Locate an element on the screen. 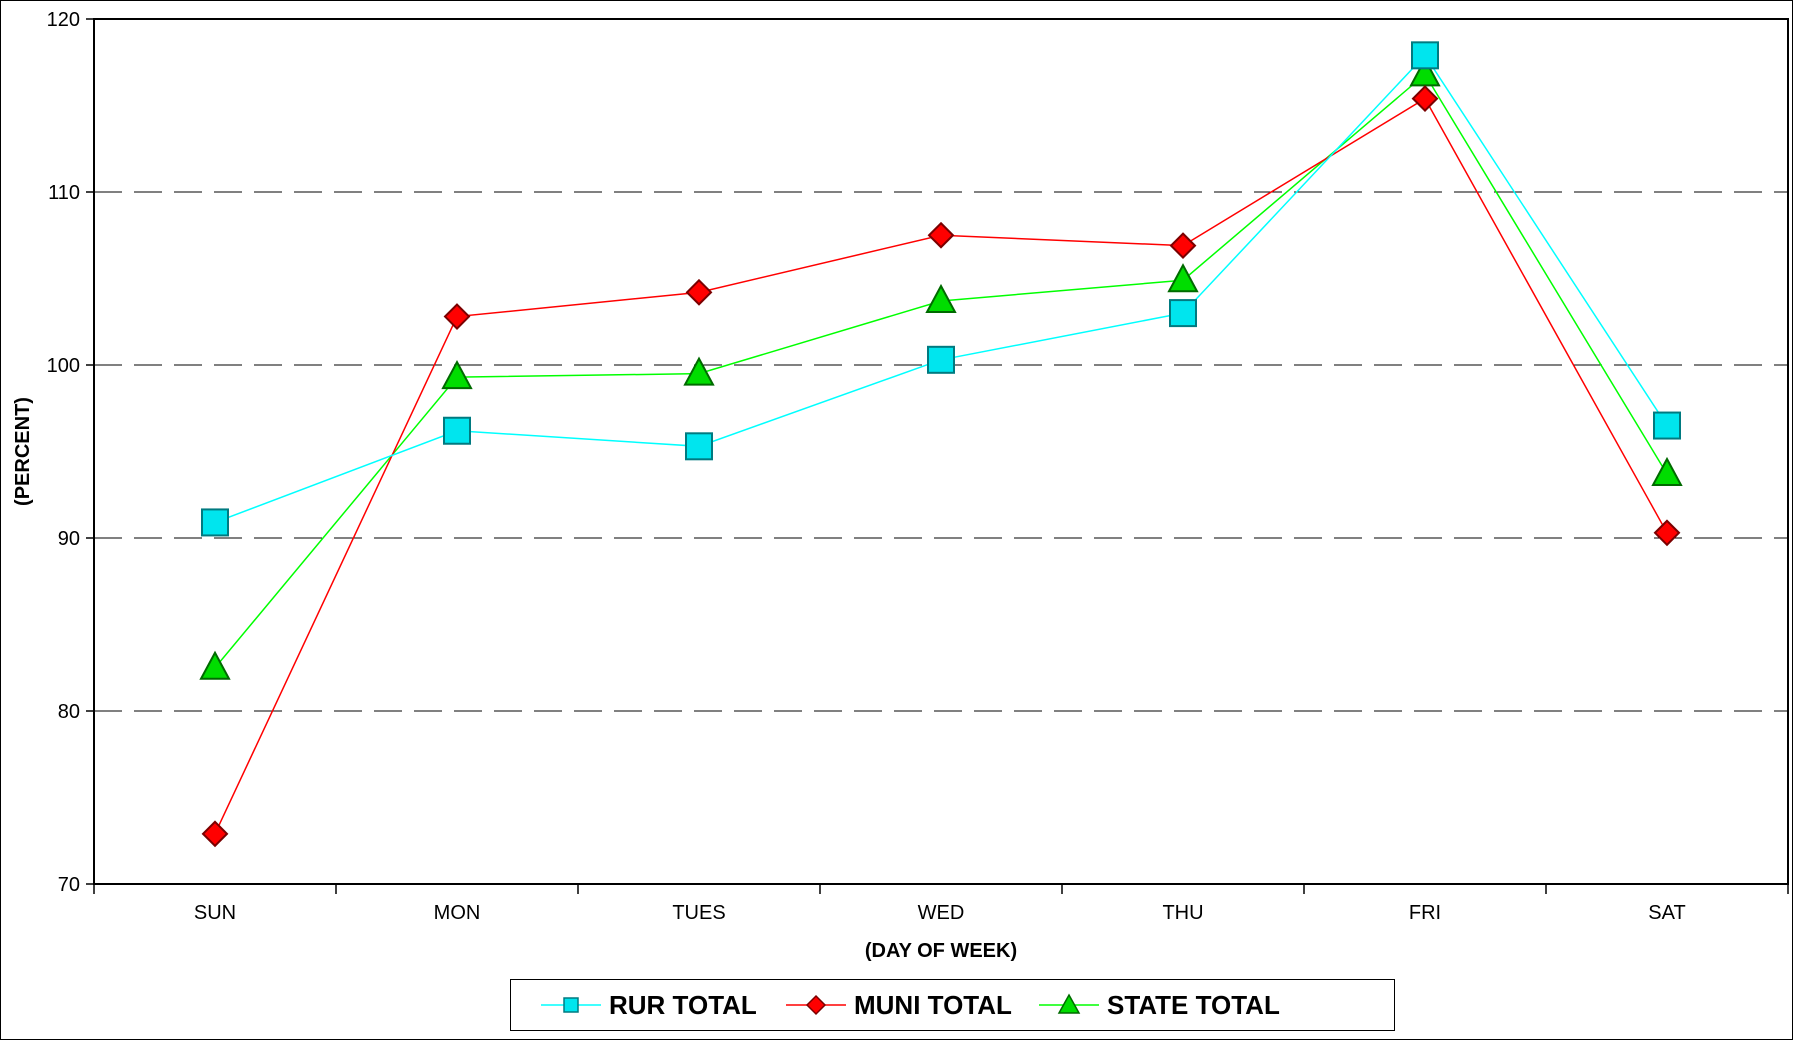 Image resolution: width=1803 pixels, height=1047 pixels. y-tick-label: 90 is located at coordinates (69, 539).